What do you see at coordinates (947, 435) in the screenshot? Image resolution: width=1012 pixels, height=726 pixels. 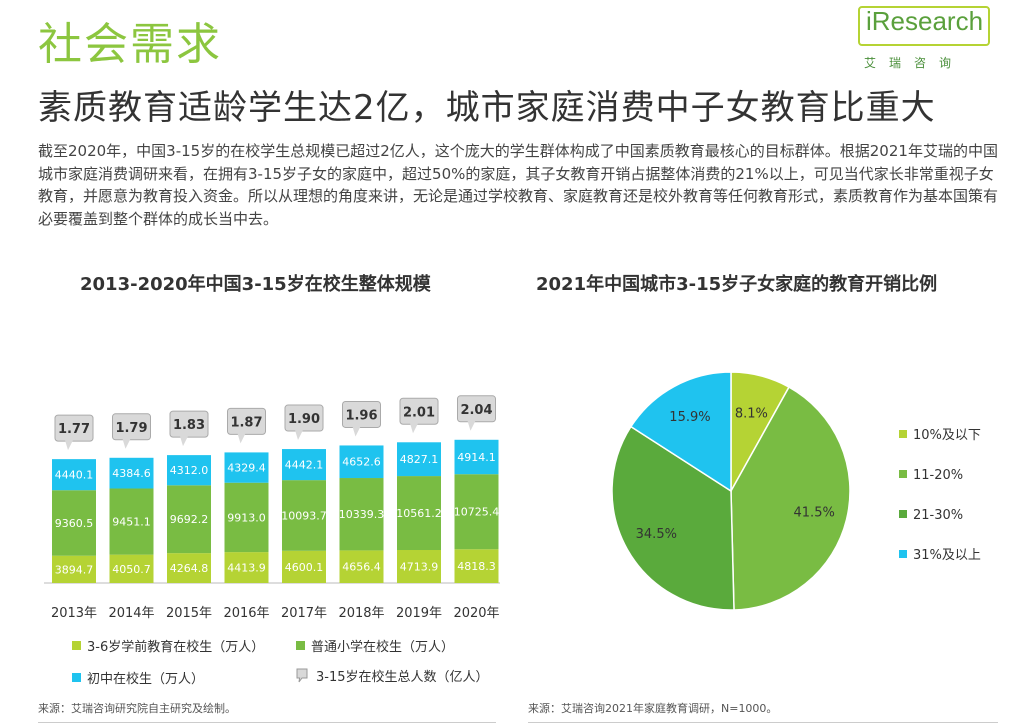 I see `pie-legend-label: 10%及以下` at bounding box center [947, 435].